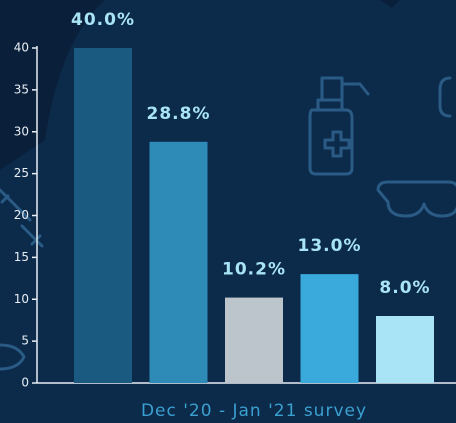 Image resolution: width=456 pixels, height=423 pixels. I want to click on value-label: 28.8%, so click(179, 114).